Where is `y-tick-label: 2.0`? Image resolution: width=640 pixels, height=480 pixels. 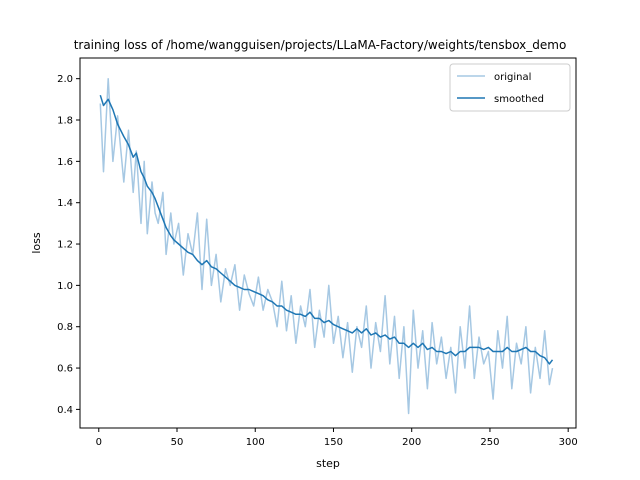 y-tick-label: 2.0 is located at coordinates (65, 79).